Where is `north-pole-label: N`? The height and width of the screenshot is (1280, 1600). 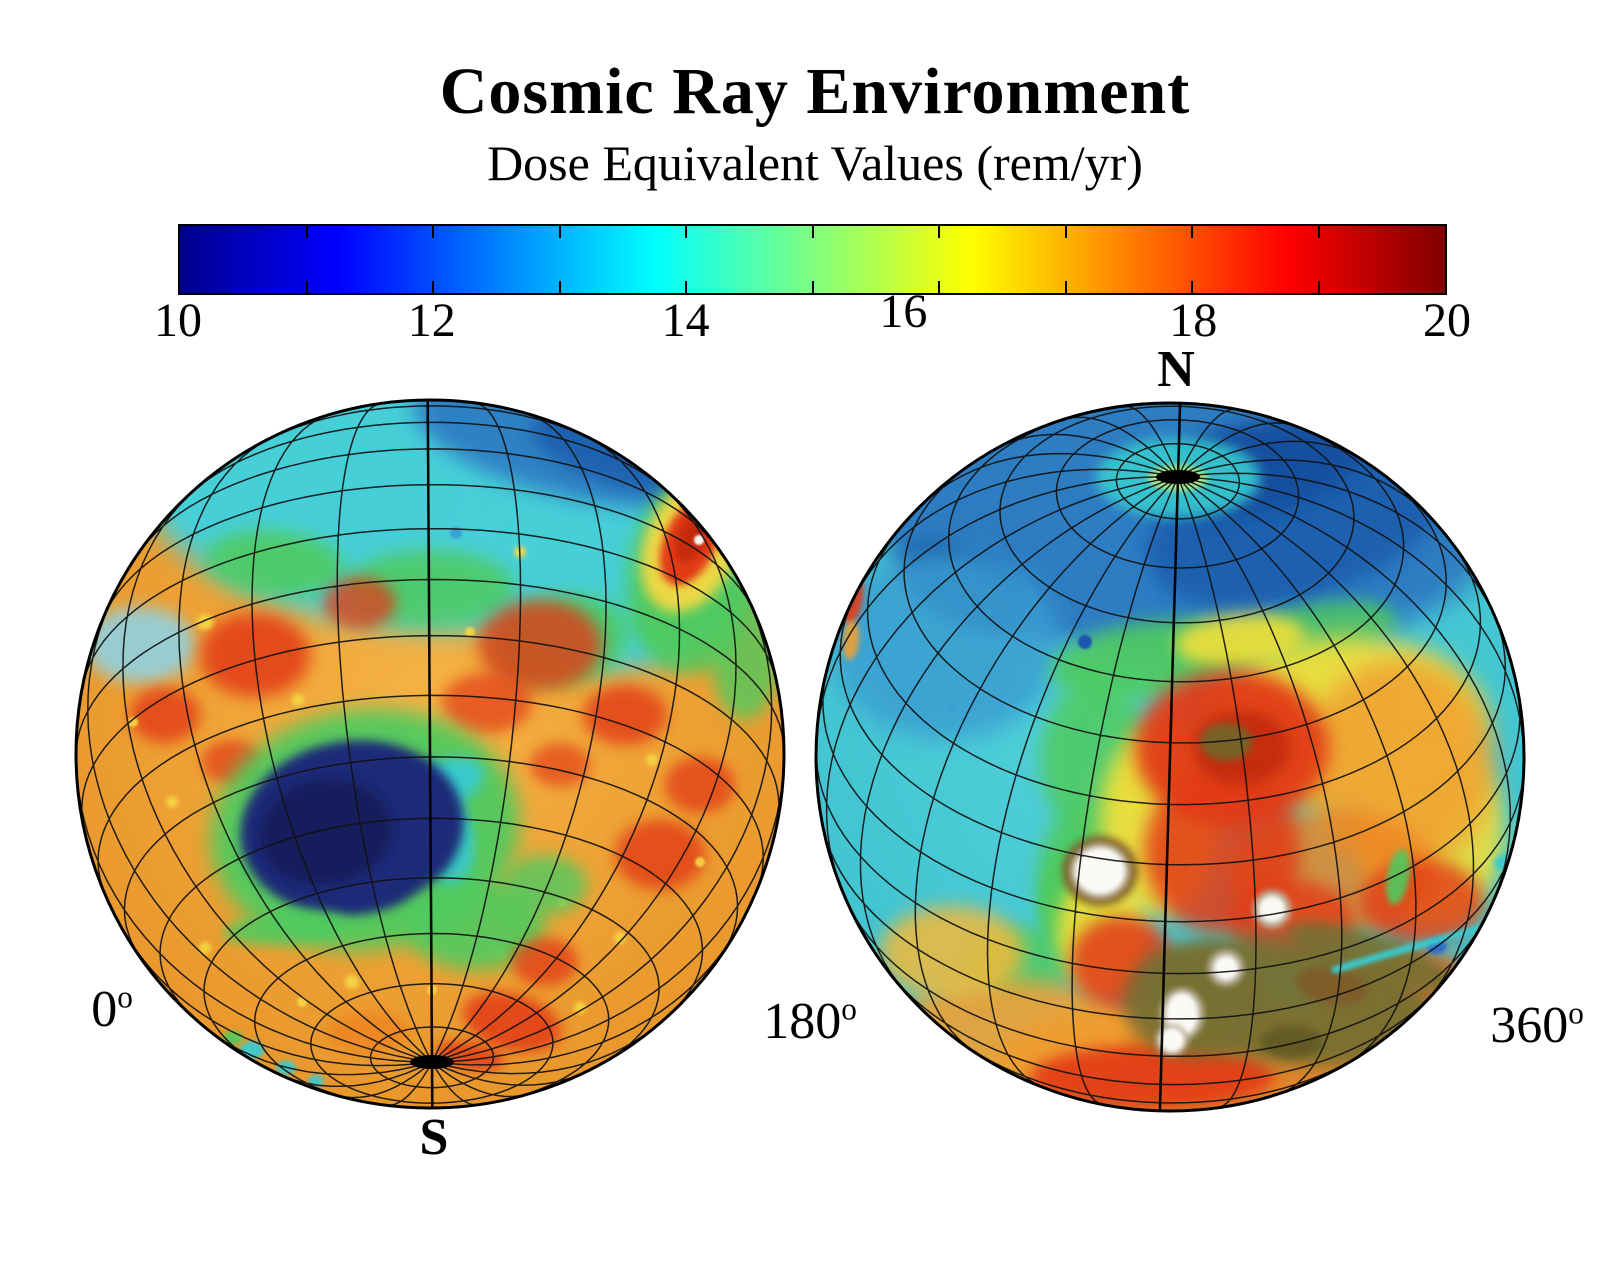 north-pole-label: N is located at coordinates (1176, 369).